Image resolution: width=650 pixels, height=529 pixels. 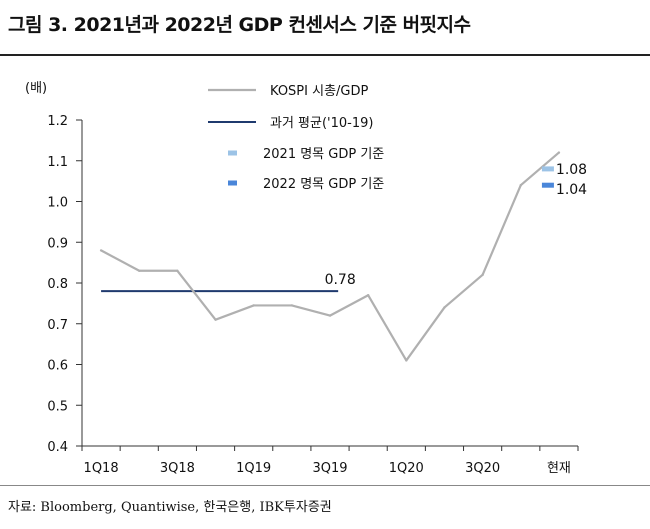 What do you see at coordinates (325, 485) in the screenshot?
I see `source-rule` at bounding box center [325, 485].